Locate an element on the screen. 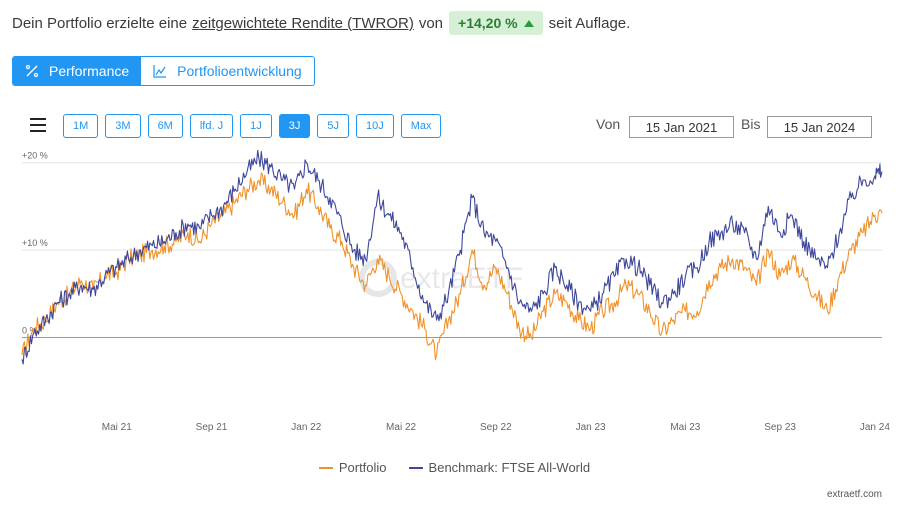 This screenshot has height=511, width=909. tab-performance: Performance is located at coordinates (77, 71).